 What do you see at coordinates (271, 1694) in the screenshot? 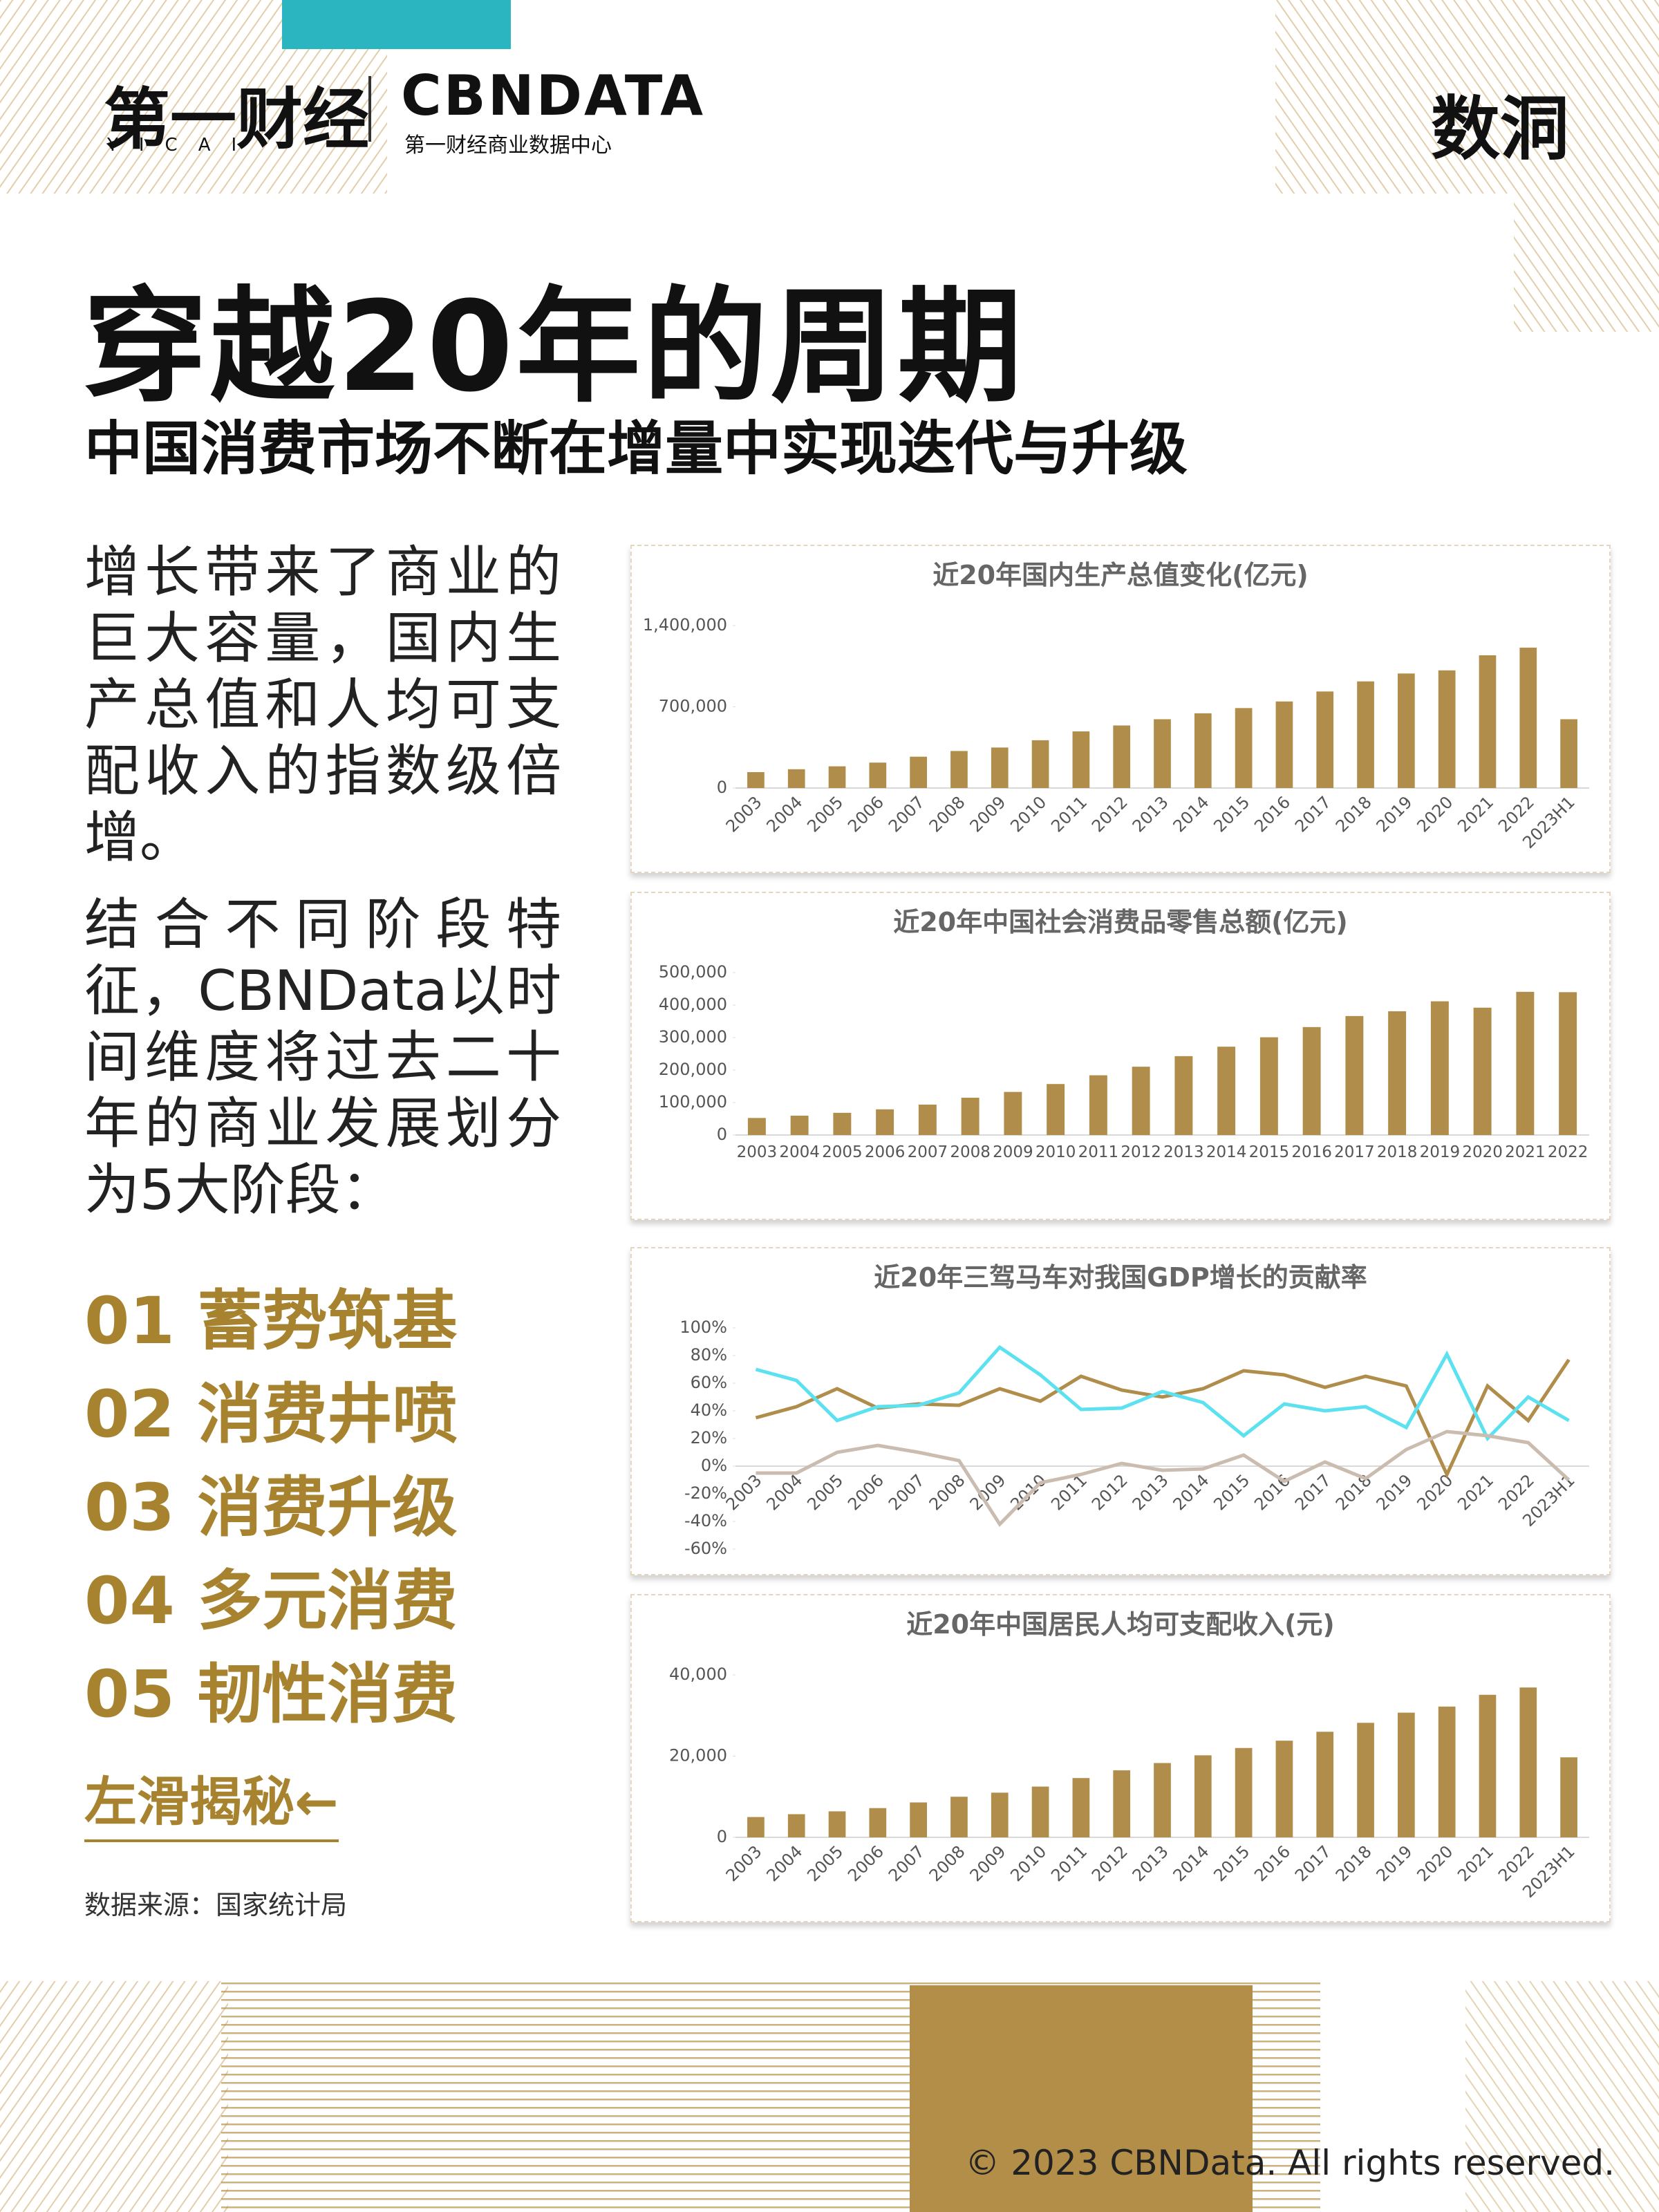
I see `stage: 05 韧性消费` at bounding box center [271, 1694].